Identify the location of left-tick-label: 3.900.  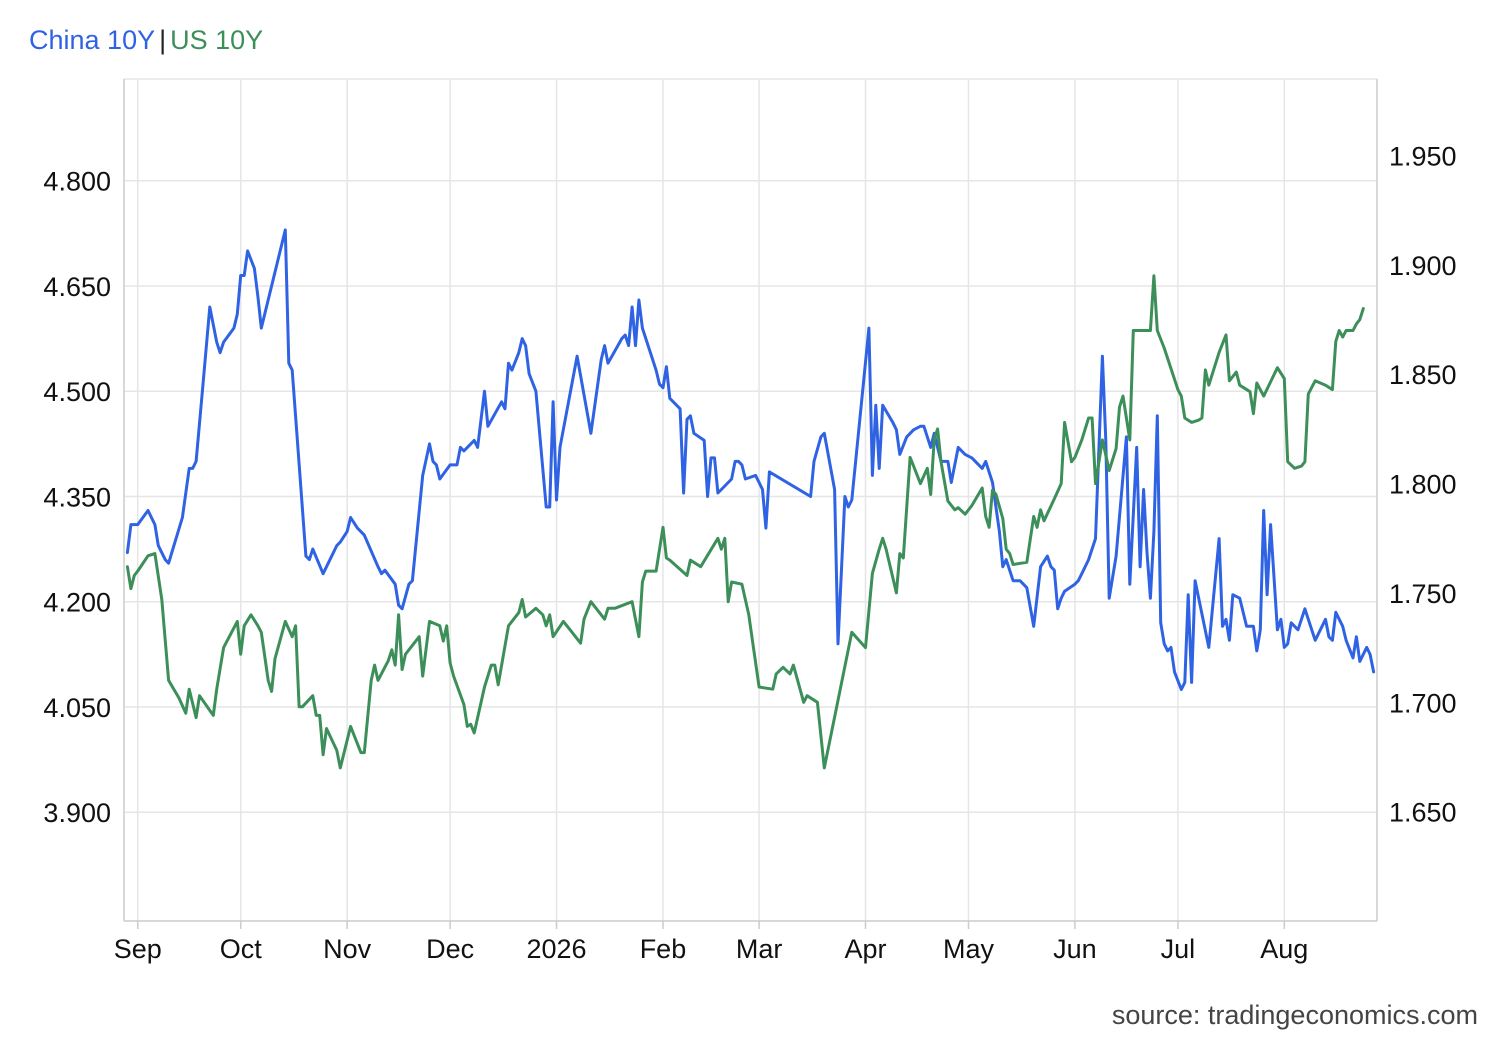
(77, 813).